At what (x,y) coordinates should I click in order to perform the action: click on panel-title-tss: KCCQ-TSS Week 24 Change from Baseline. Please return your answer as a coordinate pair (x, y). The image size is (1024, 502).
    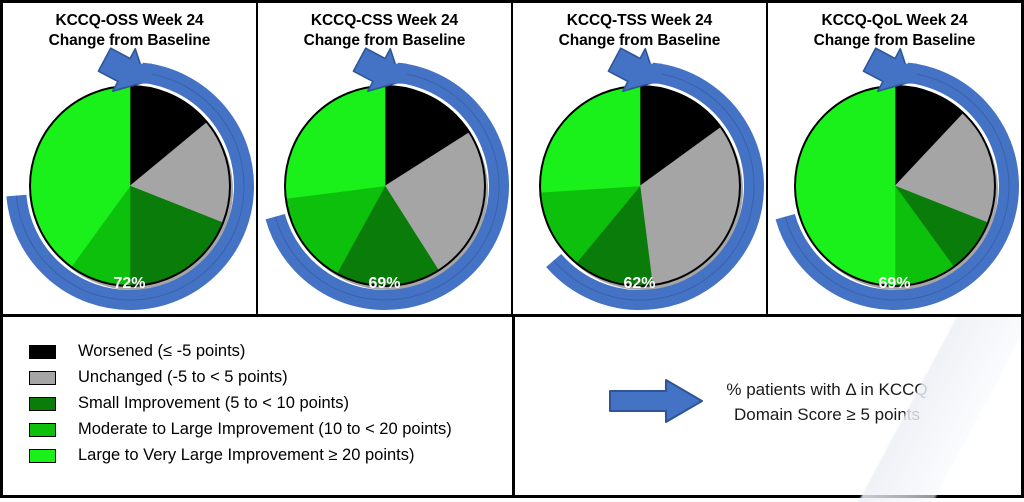
    Looking at the image, I should click on (639, 30).